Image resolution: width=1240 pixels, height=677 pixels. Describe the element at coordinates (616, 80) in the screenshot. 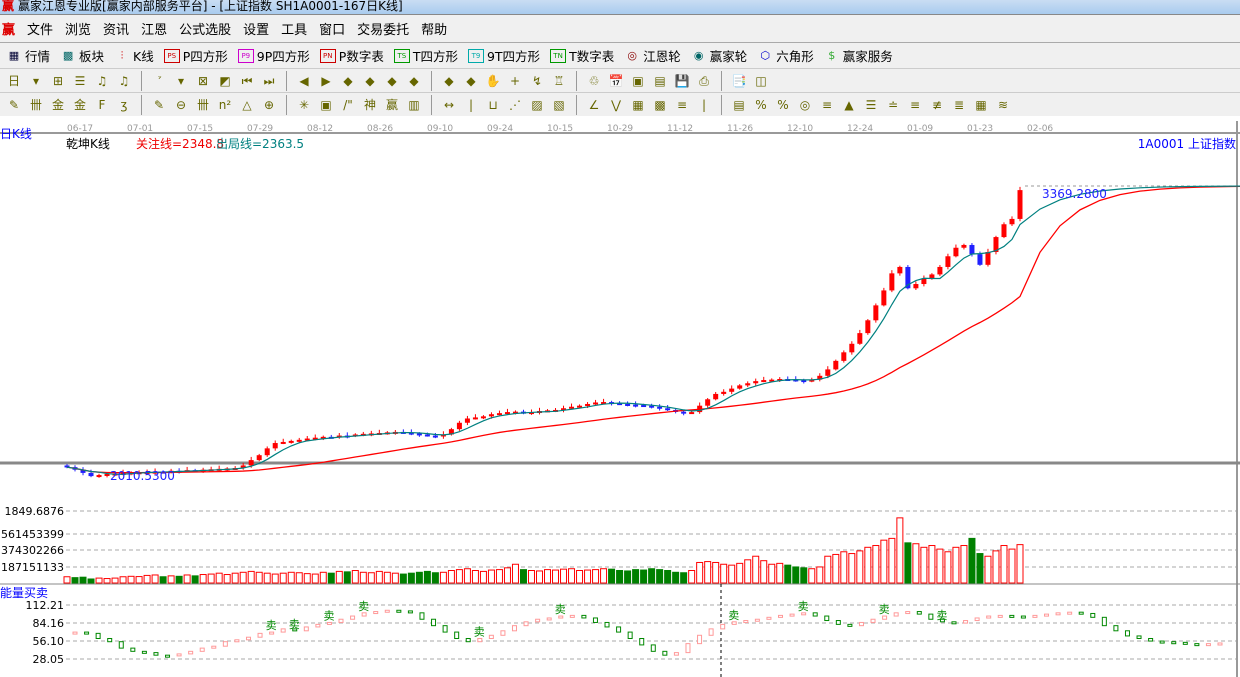

I see `tool-icon: 📅` at that location.